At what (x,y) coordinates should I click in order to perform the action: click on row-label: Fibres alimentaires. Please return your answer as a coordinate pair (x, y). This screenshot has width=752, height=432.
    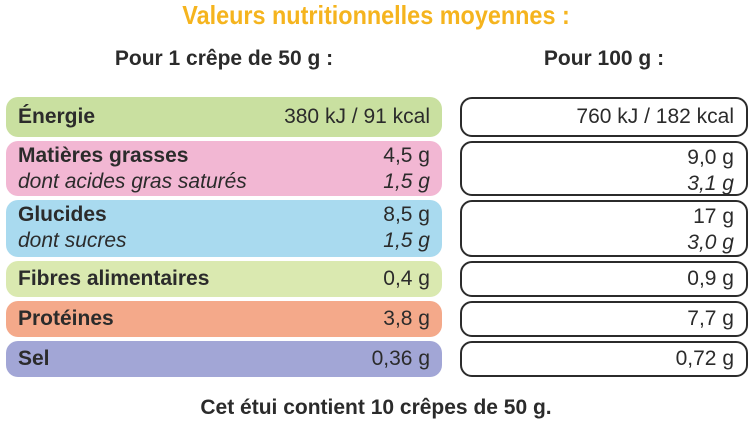
    Looking at the image, I should click on (114, 278).